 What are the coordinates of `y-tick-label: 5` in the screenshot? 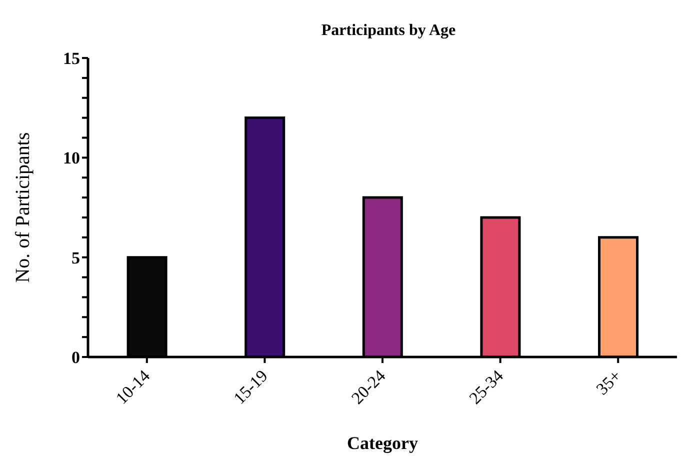 It's located at (76, 258).